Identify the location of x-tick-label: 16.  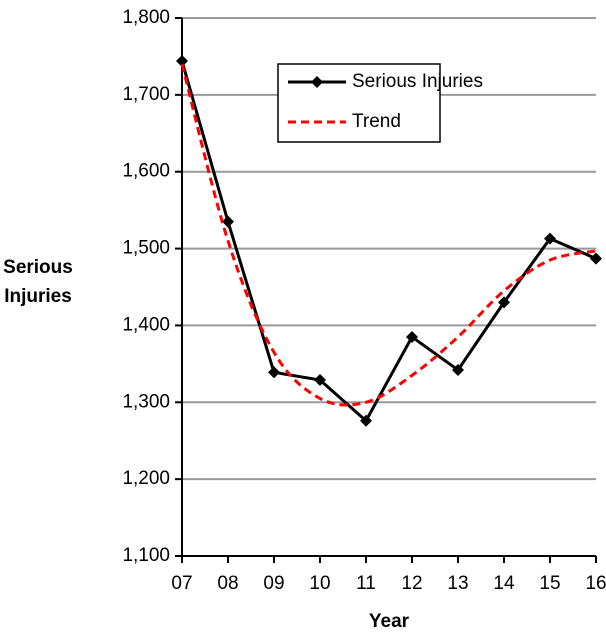
(595, 583).